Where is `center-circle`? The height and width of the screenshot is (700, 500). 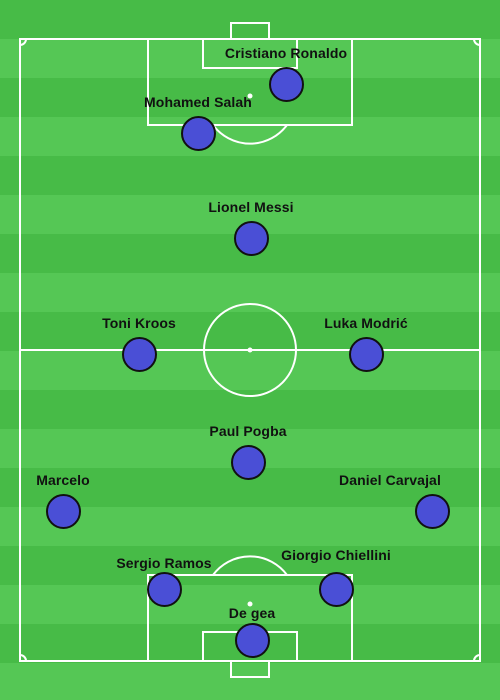
center-circle is located at coordinates (250, 350).